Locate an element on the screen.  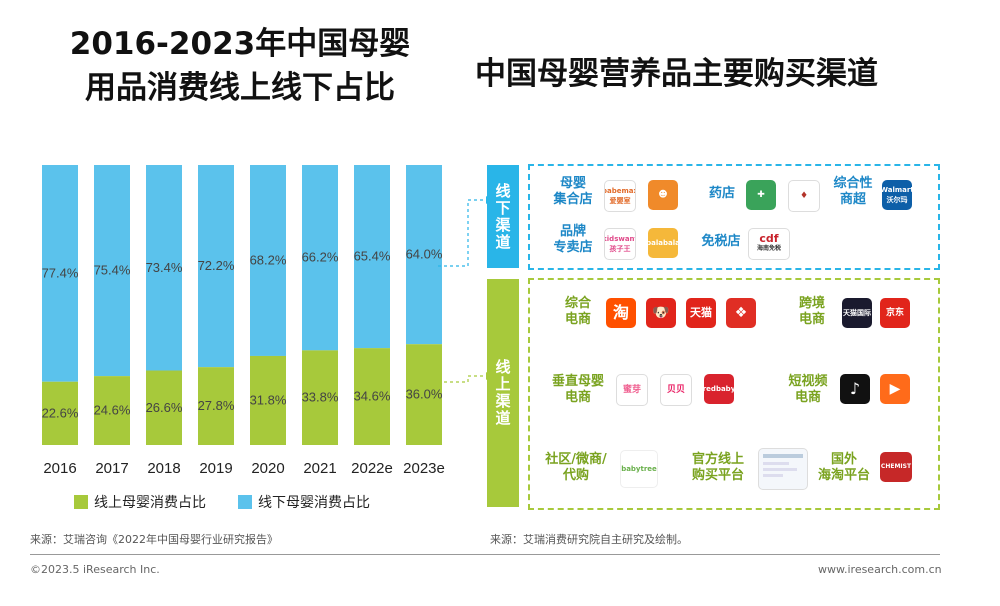
x-tick-2016: 2016 is located at coordinates (59, 468).